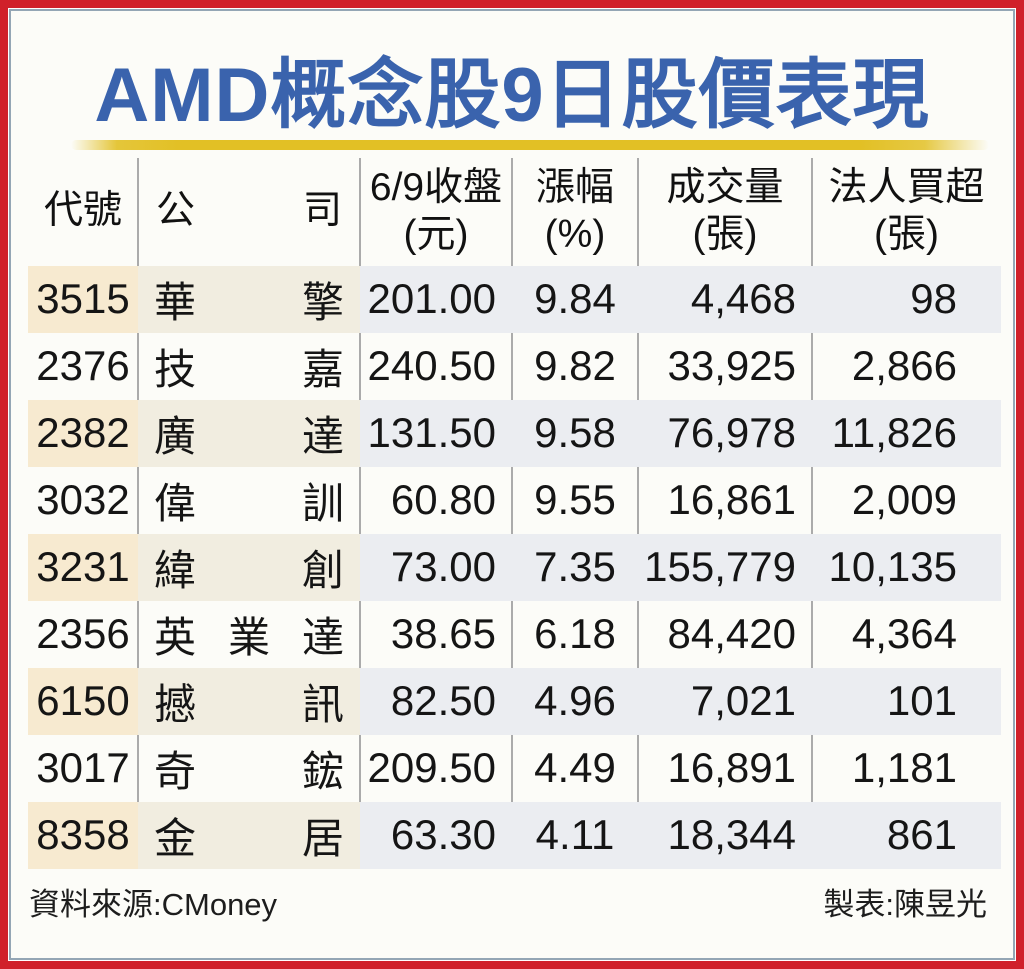 This screenshot has width=1024, height=969. What do you see at coordinates (175, 369) in the screenshot?
I see `cjk-char: 技` at bounding box center [175, 369].